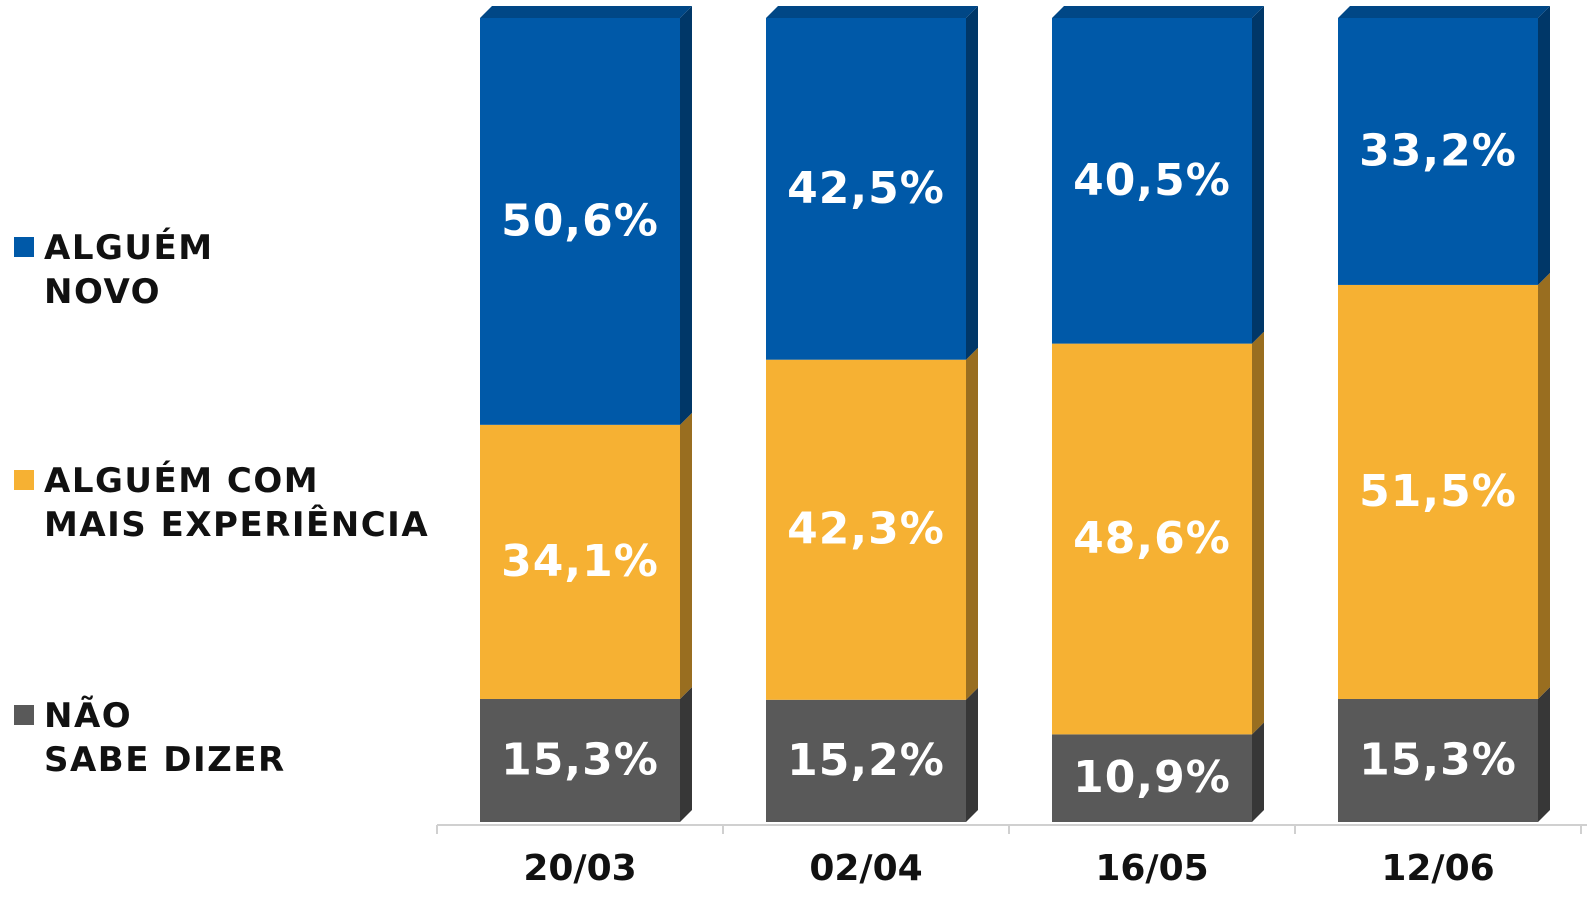 This screenshot has height=902, width=1587. I want to click on data-label: 33,2%, so click(1438, 150).